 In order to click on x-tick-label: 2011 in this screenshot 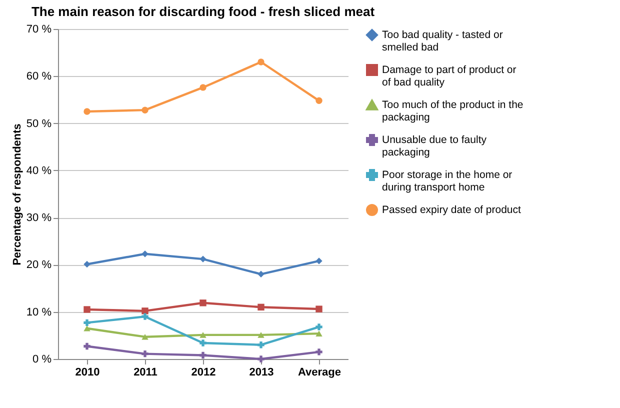, I will do `click(146, 372)`.